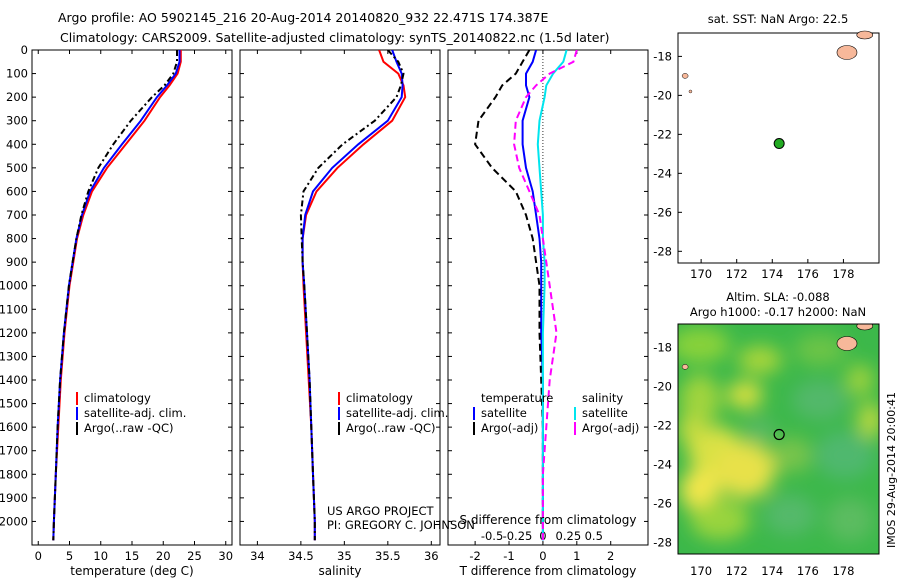 This screenshot has height=580, width=900. Describe the element at coordinates (131, 571) in the screenshot. I see `temperature-xlabel: temperature (deg C)` at that location.